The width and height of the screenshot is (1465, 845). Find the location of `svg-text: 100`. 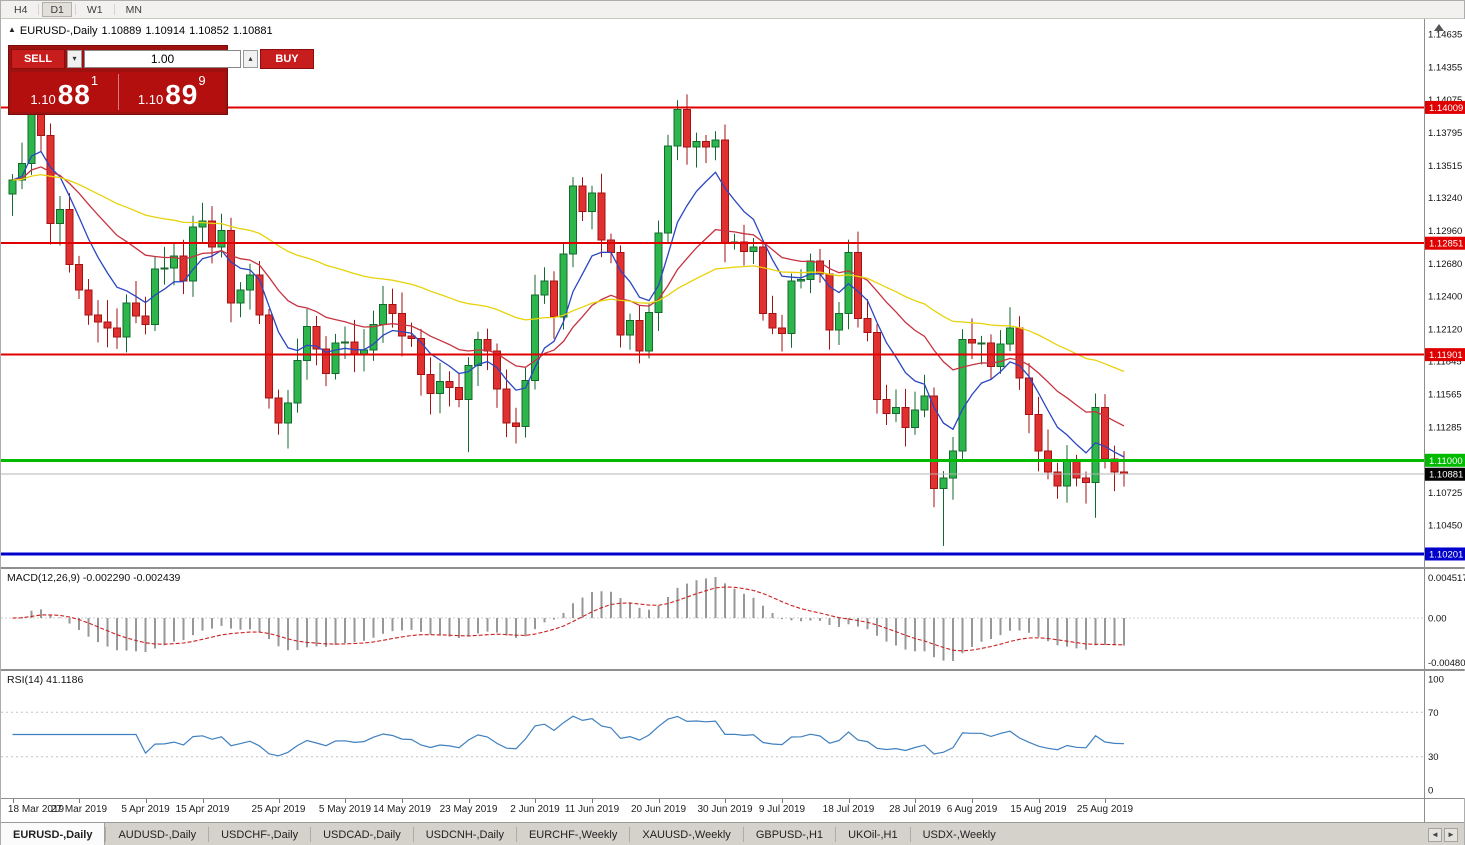

svg-text: 100 is located at coordinates (1436, 680).